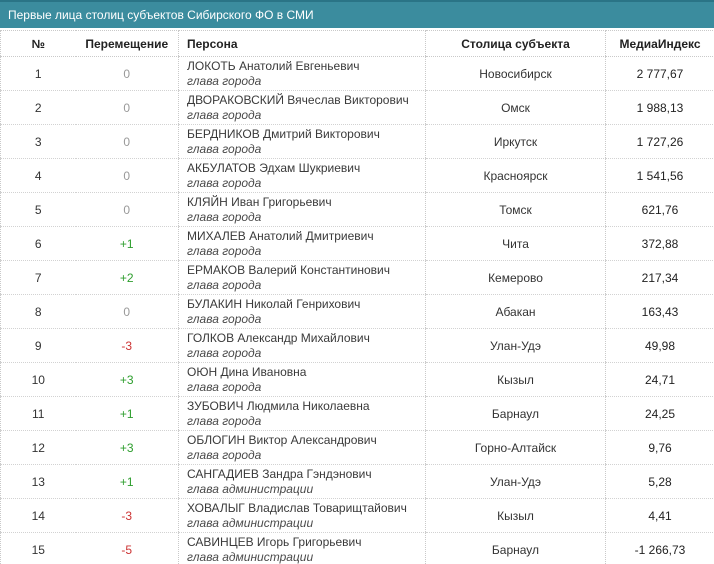 Image resolution: width=714 pixels, height=564 pixels. What do you see at coordinates (38, 515) in the screenshot?
I see `rank-cell: 14` at bounding box center [38, 515].